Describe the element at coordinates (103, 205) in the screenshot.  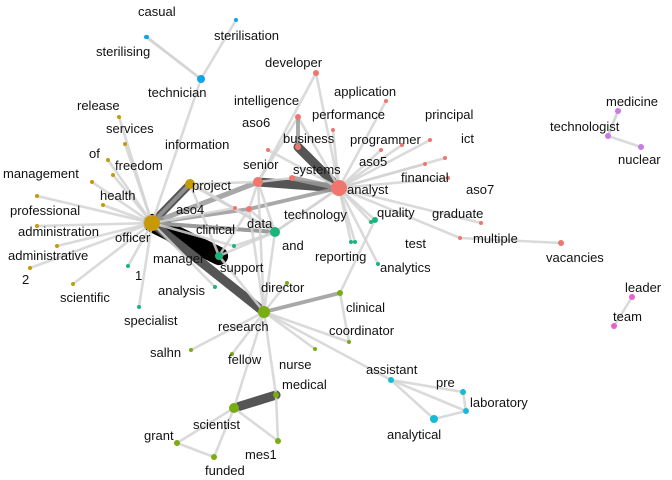
I see `node-health` at that location.